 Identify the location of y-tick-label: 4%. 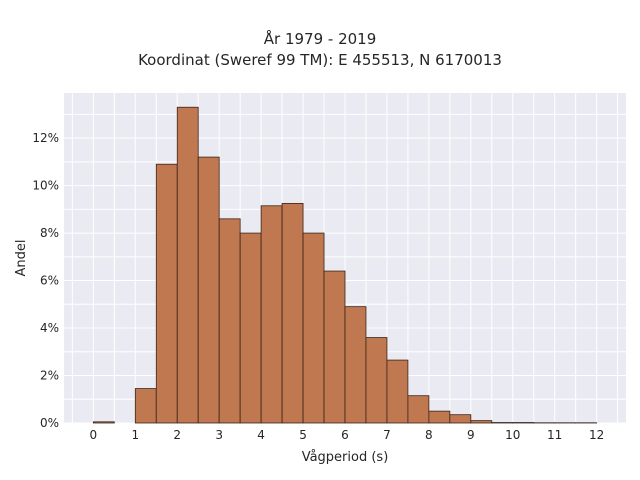
(49, 328).